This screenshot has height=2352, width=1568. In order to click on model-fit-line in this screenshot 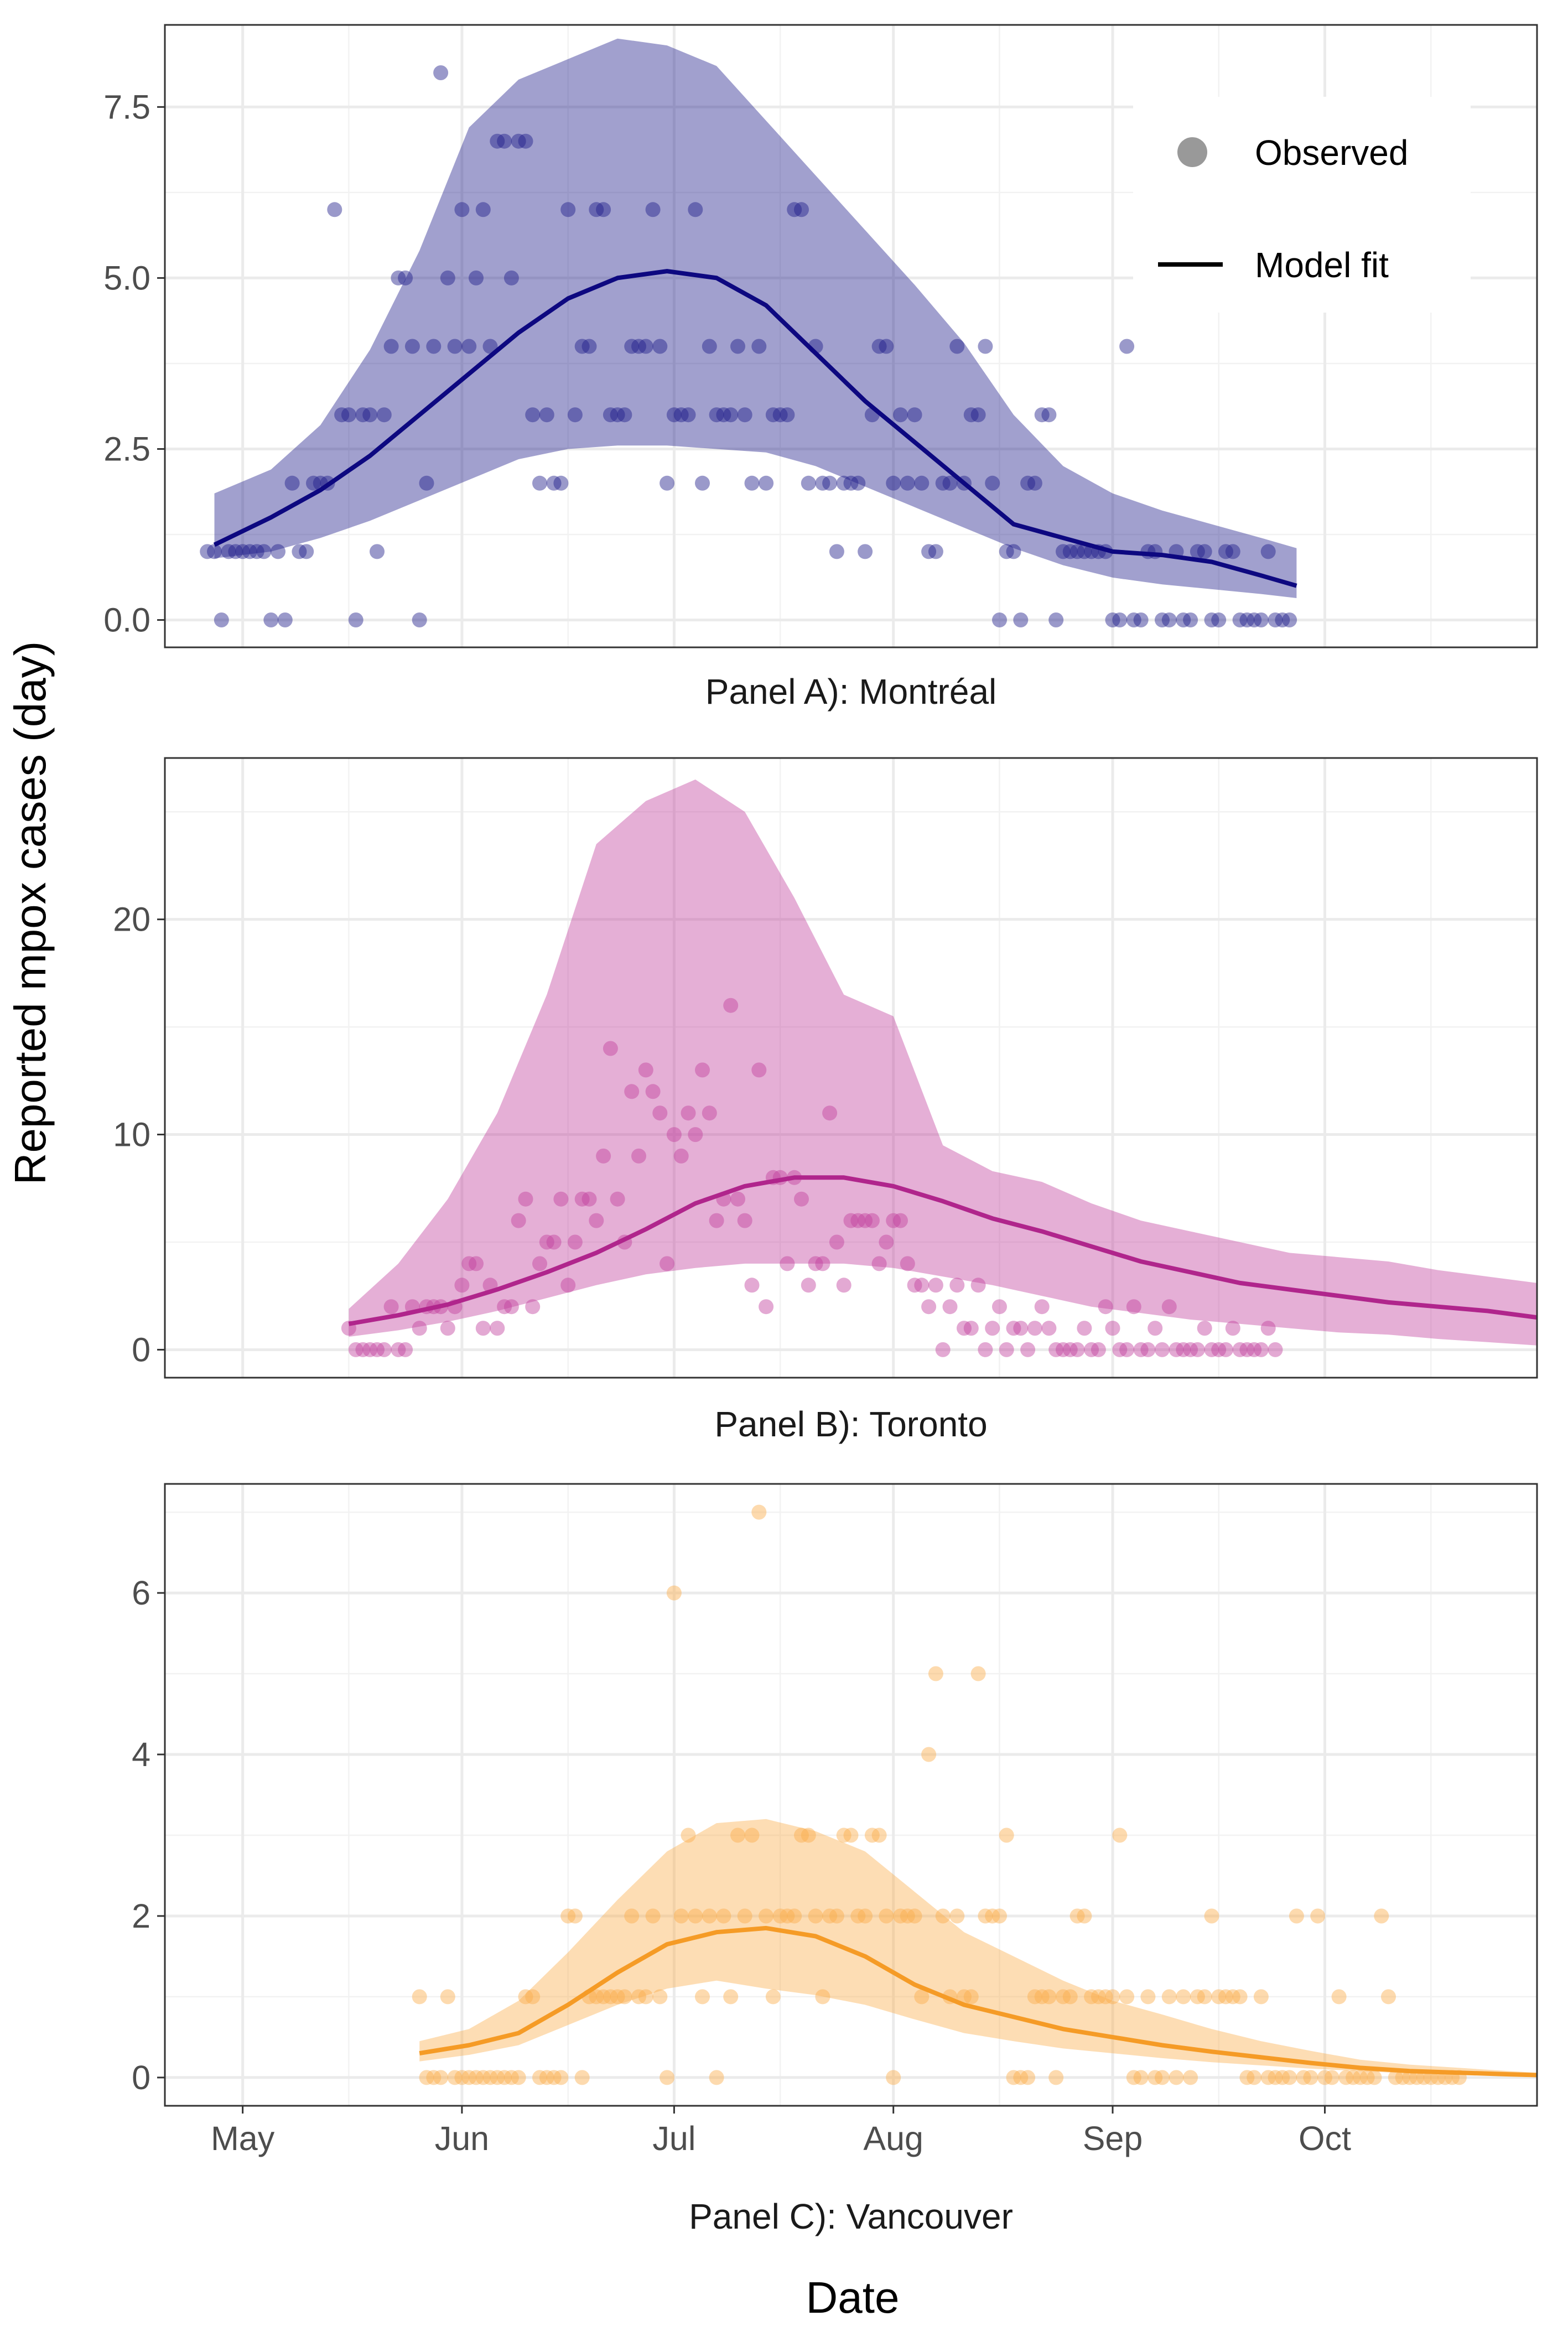, I will do `click(943, 1250)`.